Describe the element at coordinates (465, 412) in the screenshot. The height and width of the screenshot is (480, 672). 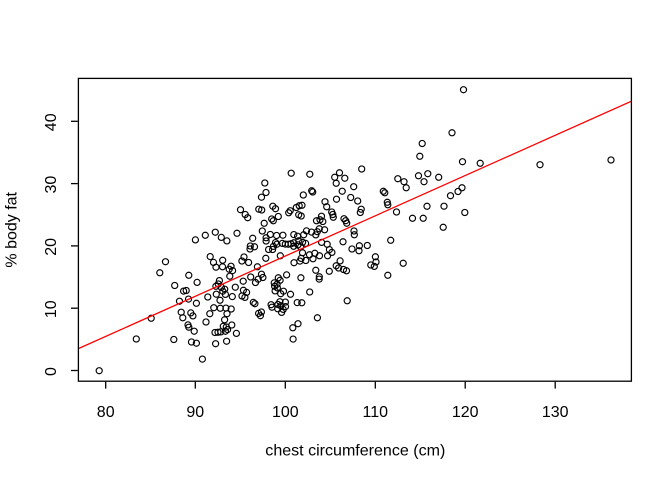
I see `svg-text: 120` at that location.